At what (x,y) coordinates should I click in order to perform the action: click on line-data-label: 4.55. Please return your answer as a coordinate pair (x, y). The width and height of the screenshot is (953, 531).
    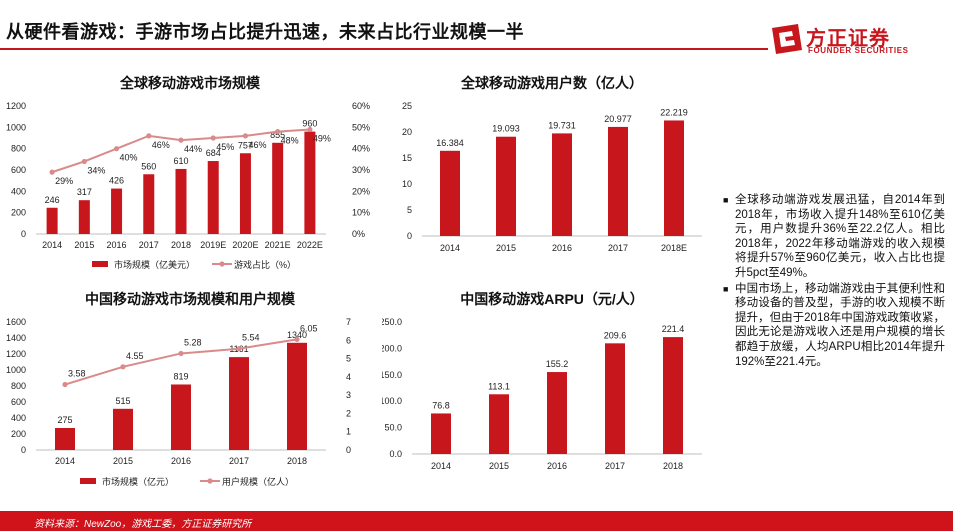
    Looking at the image, I should click on (135, 356).